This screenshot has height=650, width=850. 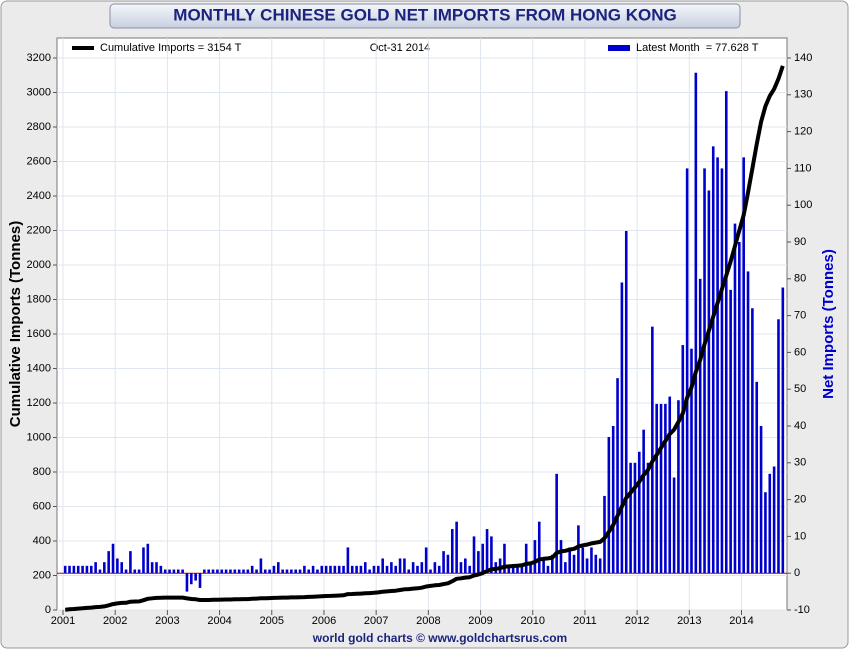 I want to click on y-tick-label: 1600, so click(x=39, y=334).